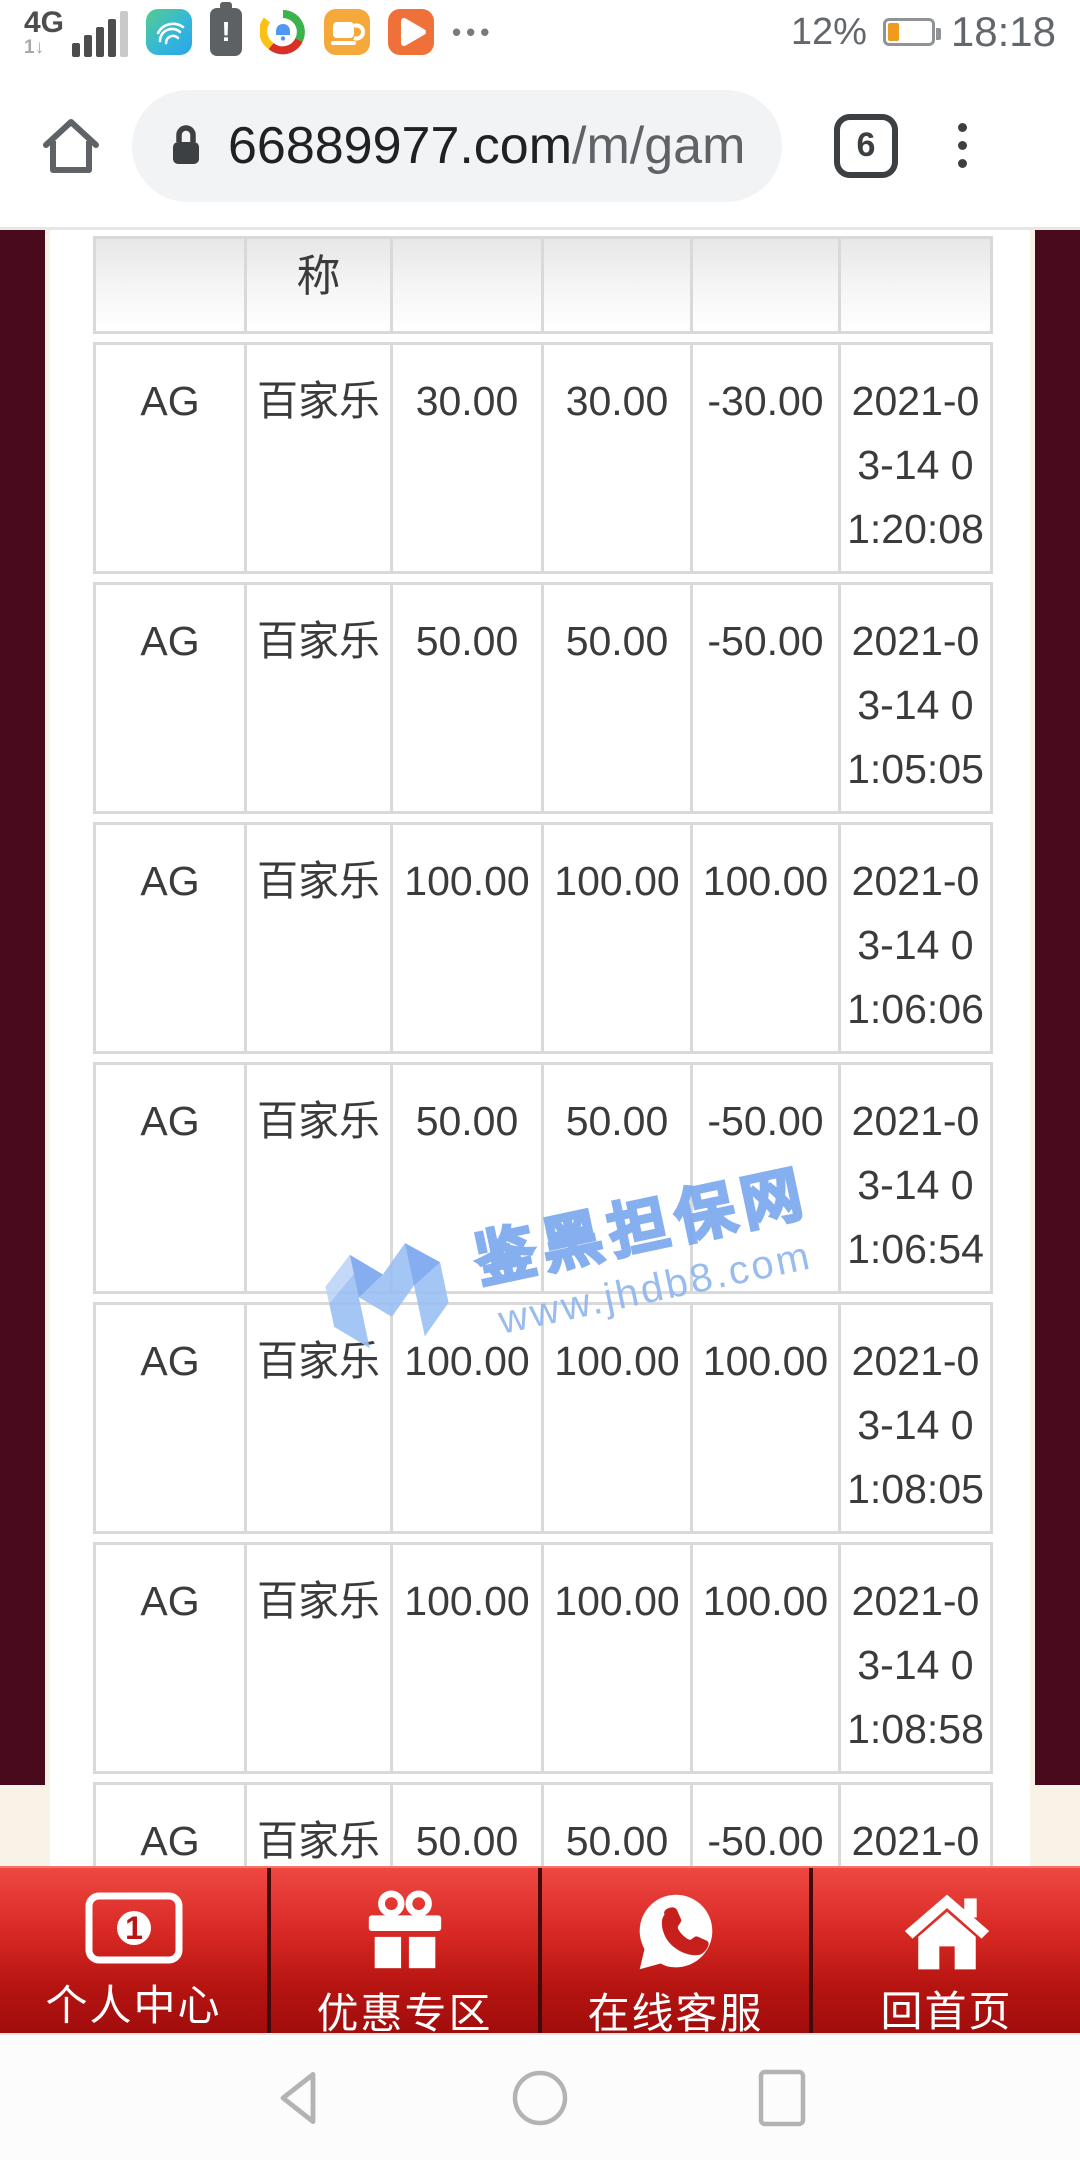 The height and width of the screenshot is (2160, 1080). I want to click on money-icon: 1, so click(134, 1928).